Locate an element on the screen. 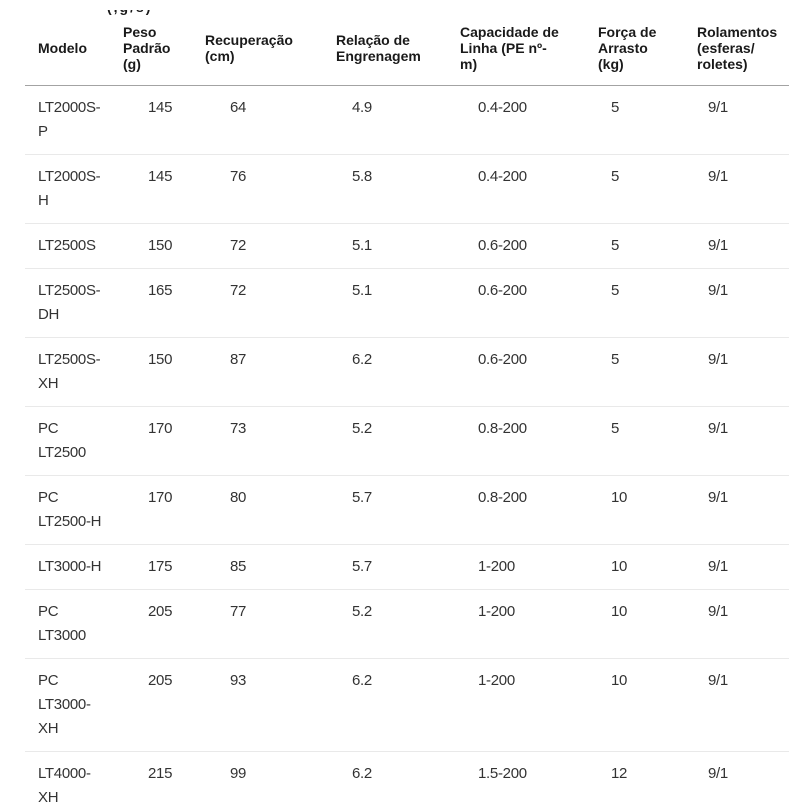 The image size is (789, 808). table-row: LT2000S-P 145 64 4.9 0.4-200 5 9/1 is located at coordinates (407, 120).